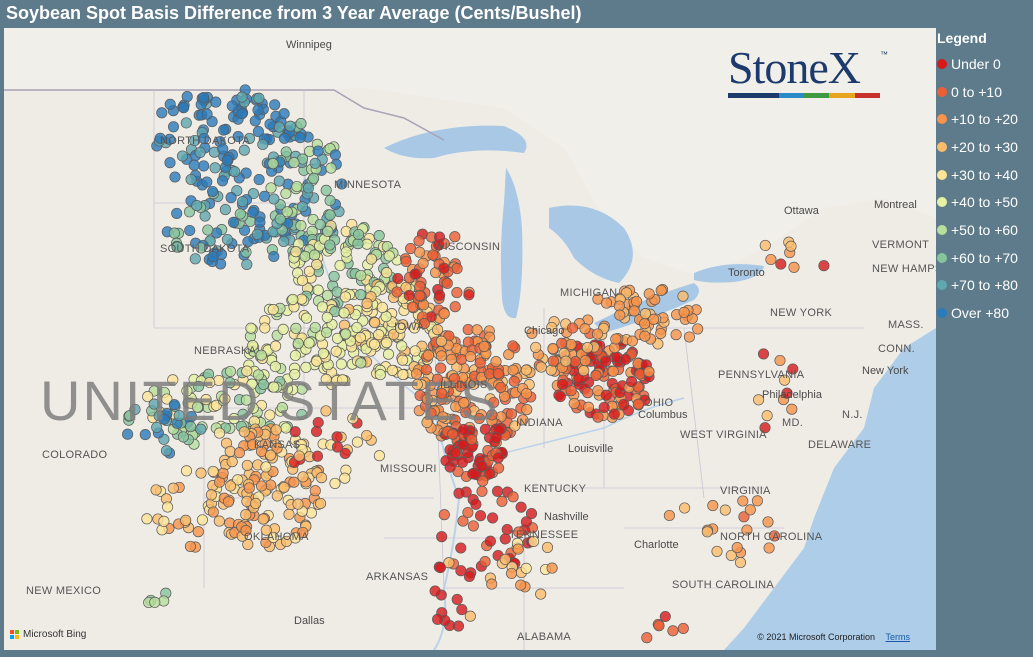  I want to click on terms-link: Terms, so click(898, 637).